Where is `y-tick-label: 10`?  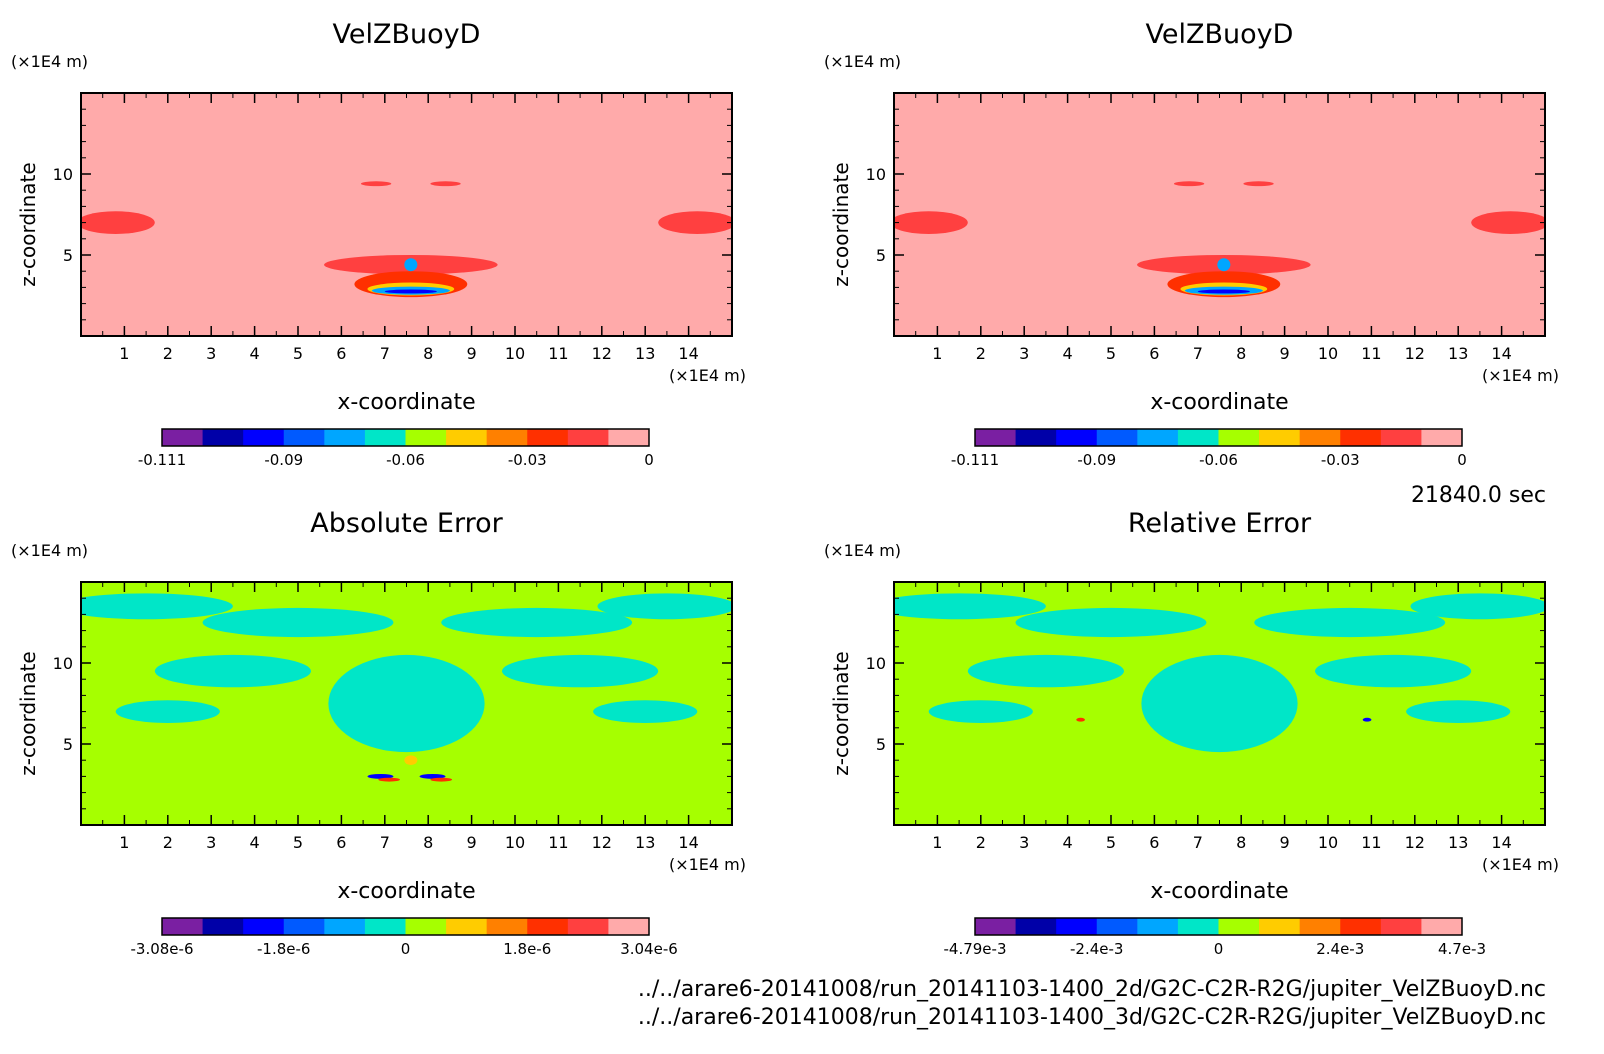
y-tick-label: 10 is located at coordinates (876, 174).